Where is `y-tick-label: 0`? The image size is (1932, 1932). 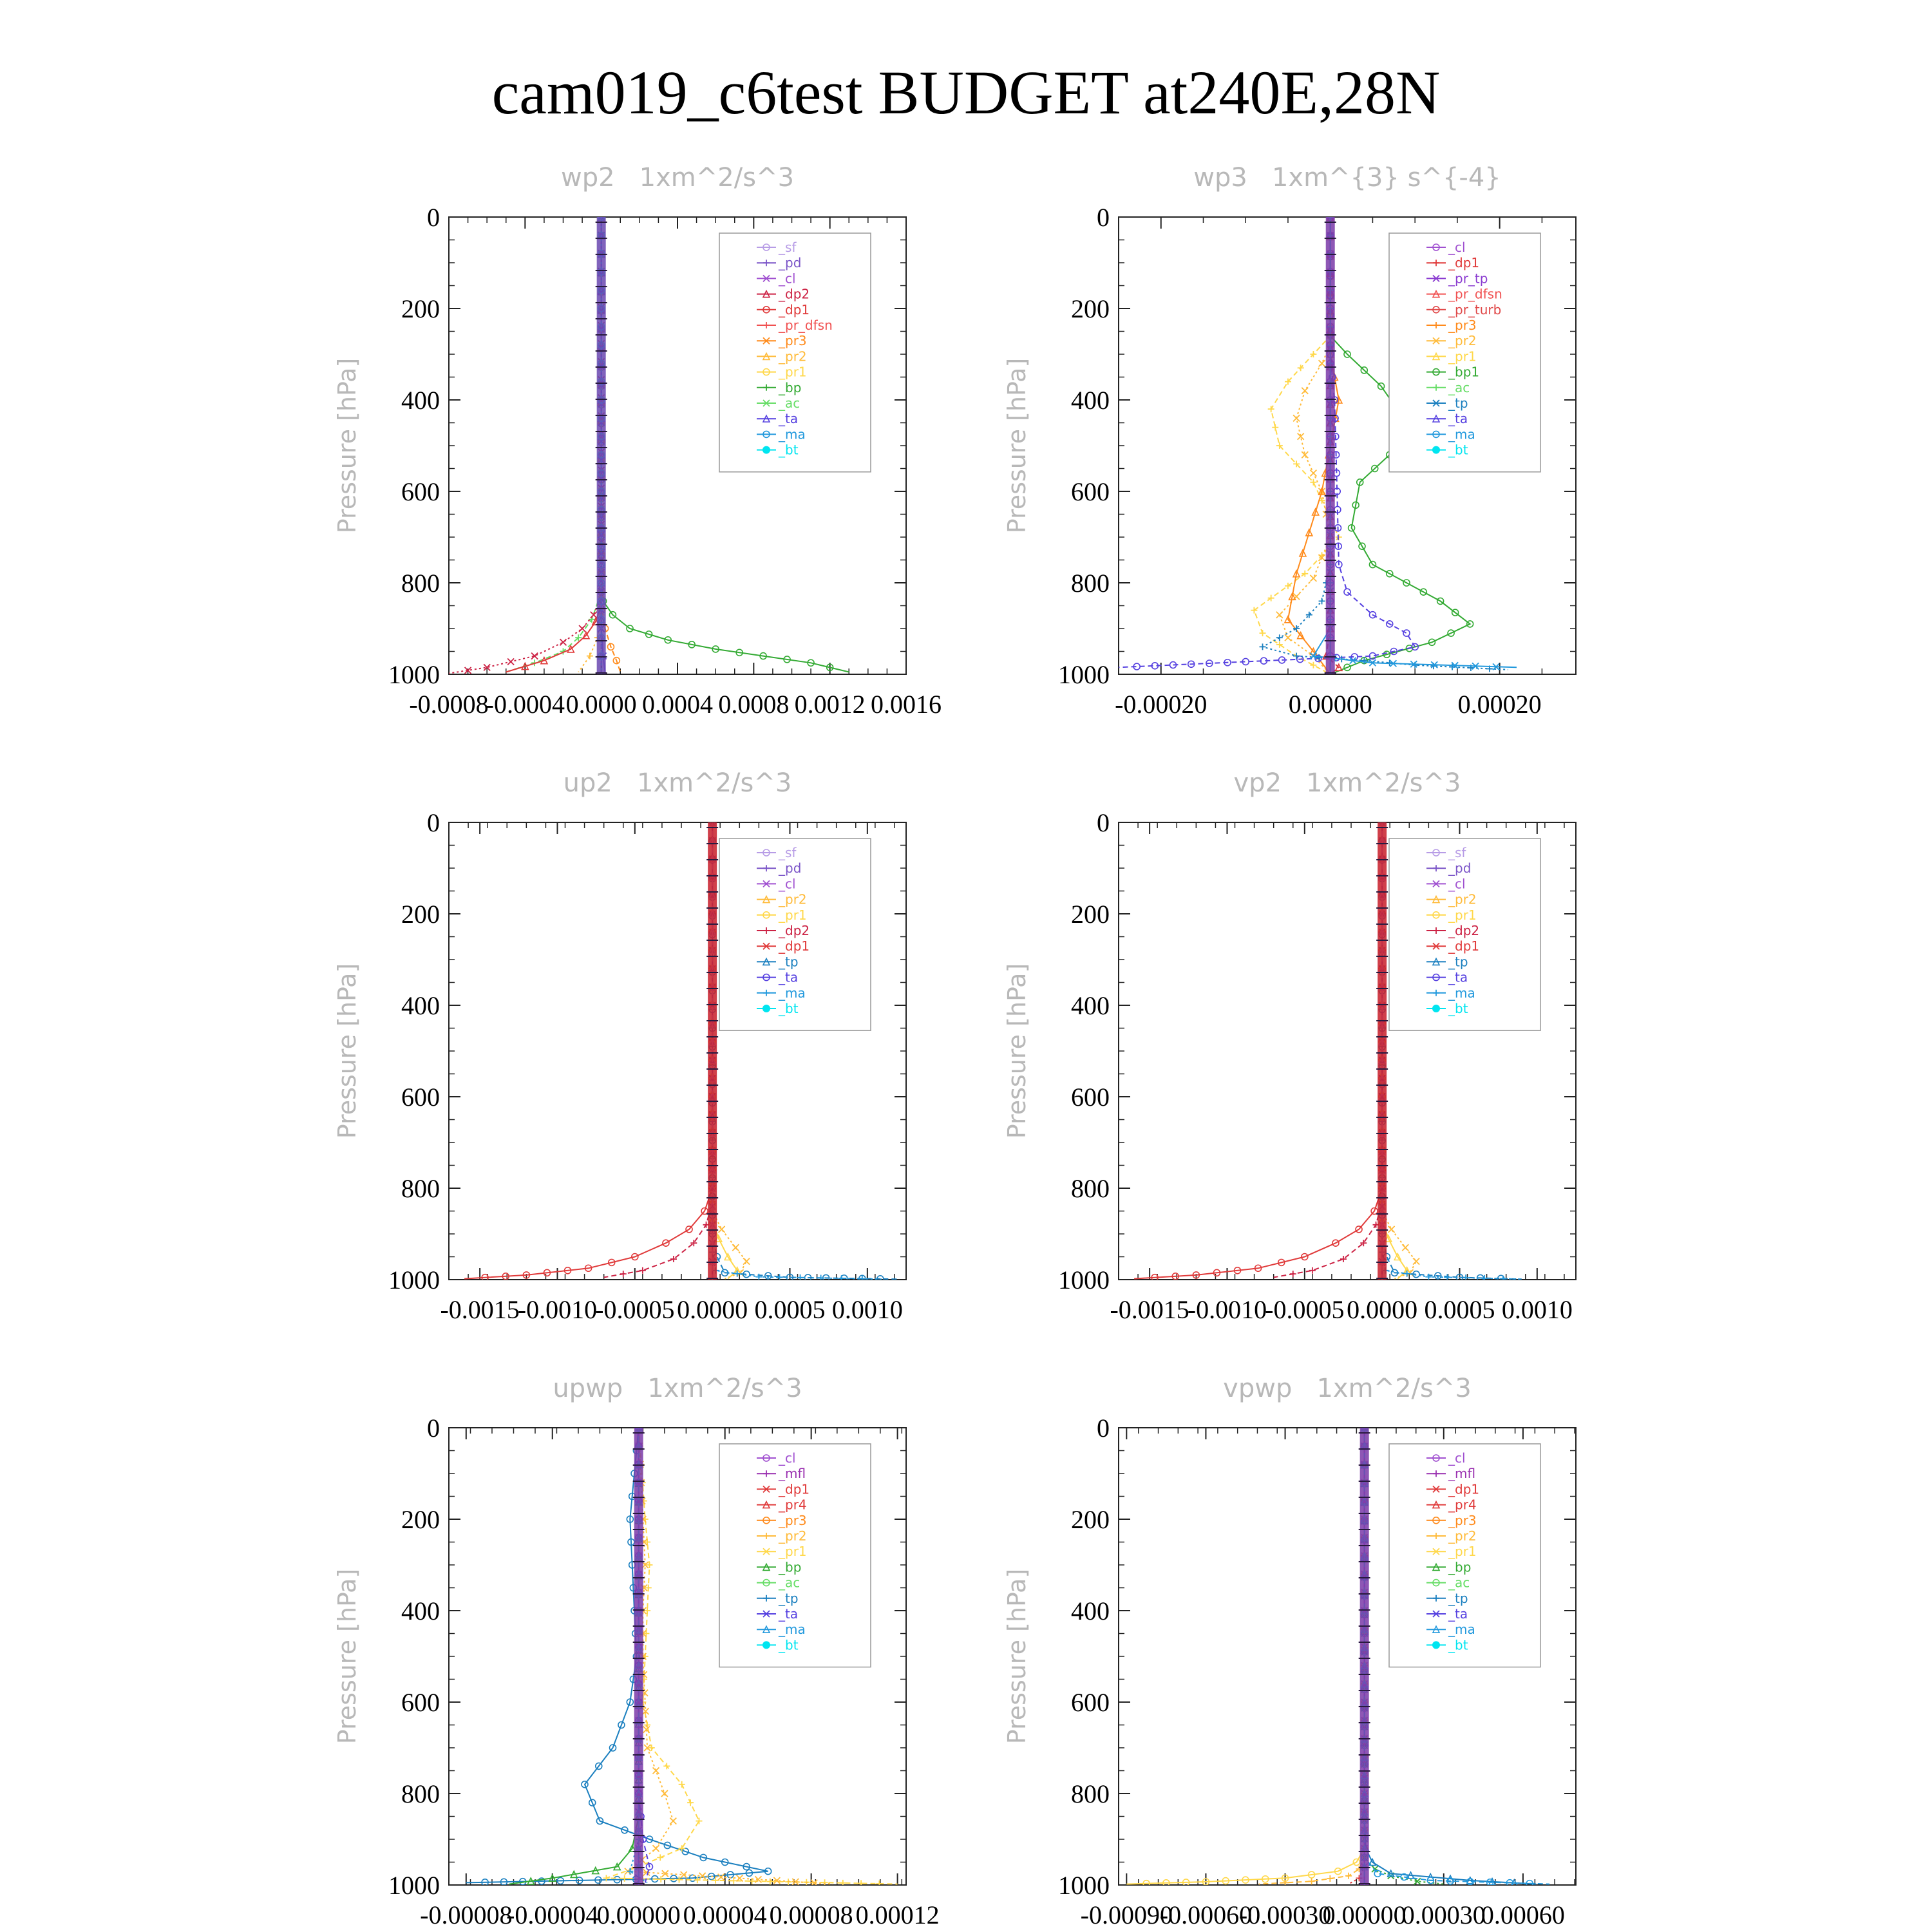
y-tick-label: 0 is located at coordinates (433, 1428).